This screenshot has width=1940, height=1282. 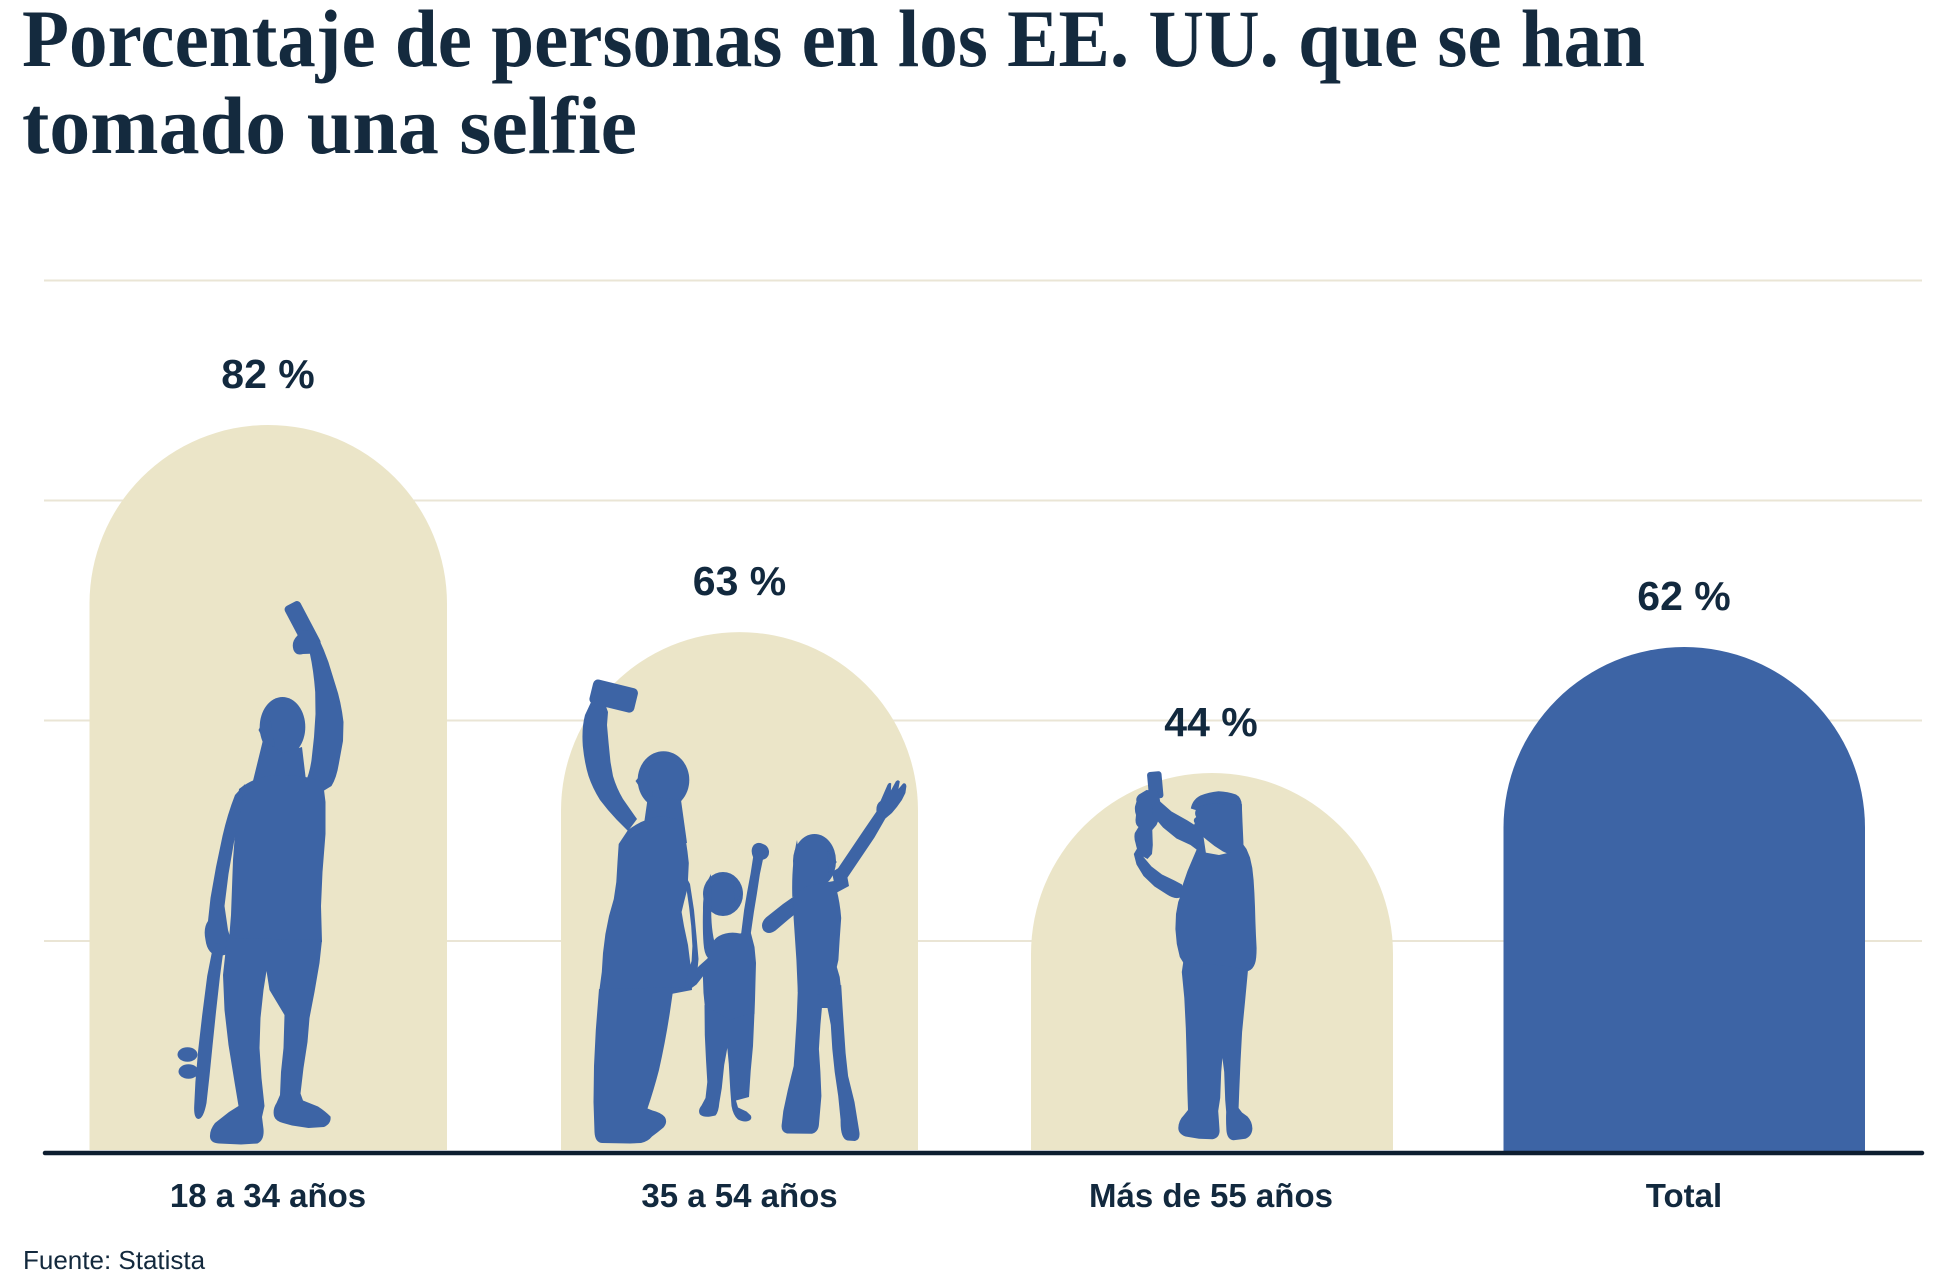 I want to click on svg-text: 35 a 54 años, so click(x=739, y=1195).